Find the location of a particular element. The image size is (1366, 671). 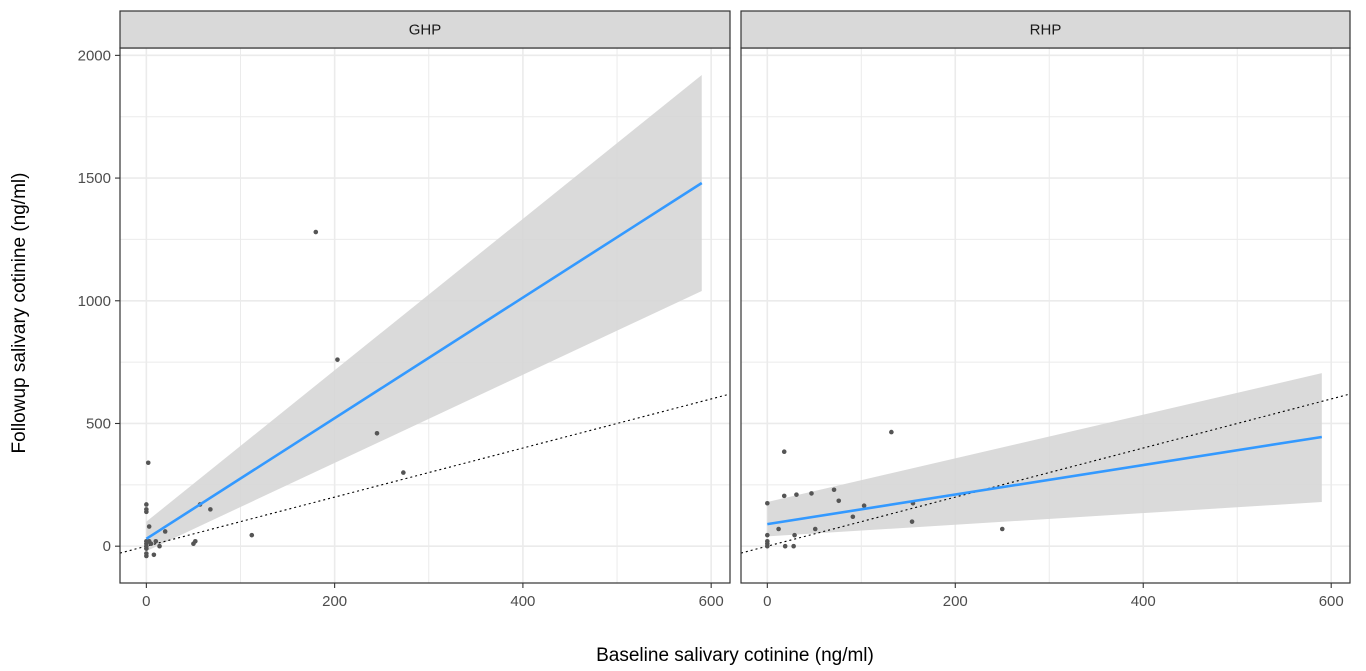

y-tick-label: 0 is located at coordinates (107, 546).